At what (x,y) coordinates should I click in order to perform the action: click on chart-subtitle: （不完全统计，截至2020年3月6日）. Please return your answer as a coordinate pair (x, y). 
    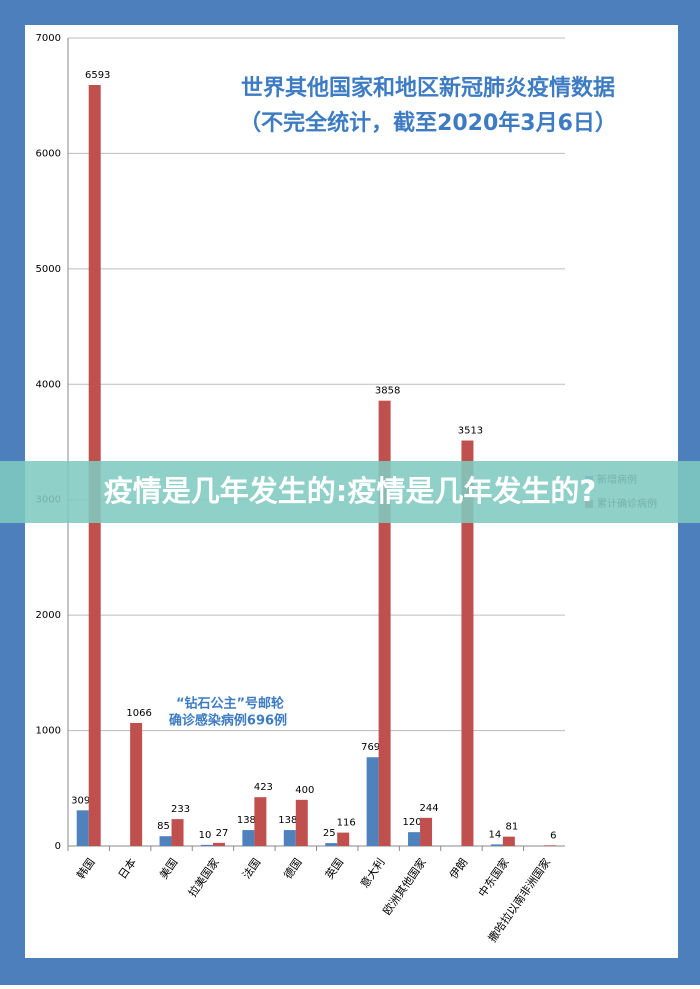
    Looking at the image, I should click on (428, 123).